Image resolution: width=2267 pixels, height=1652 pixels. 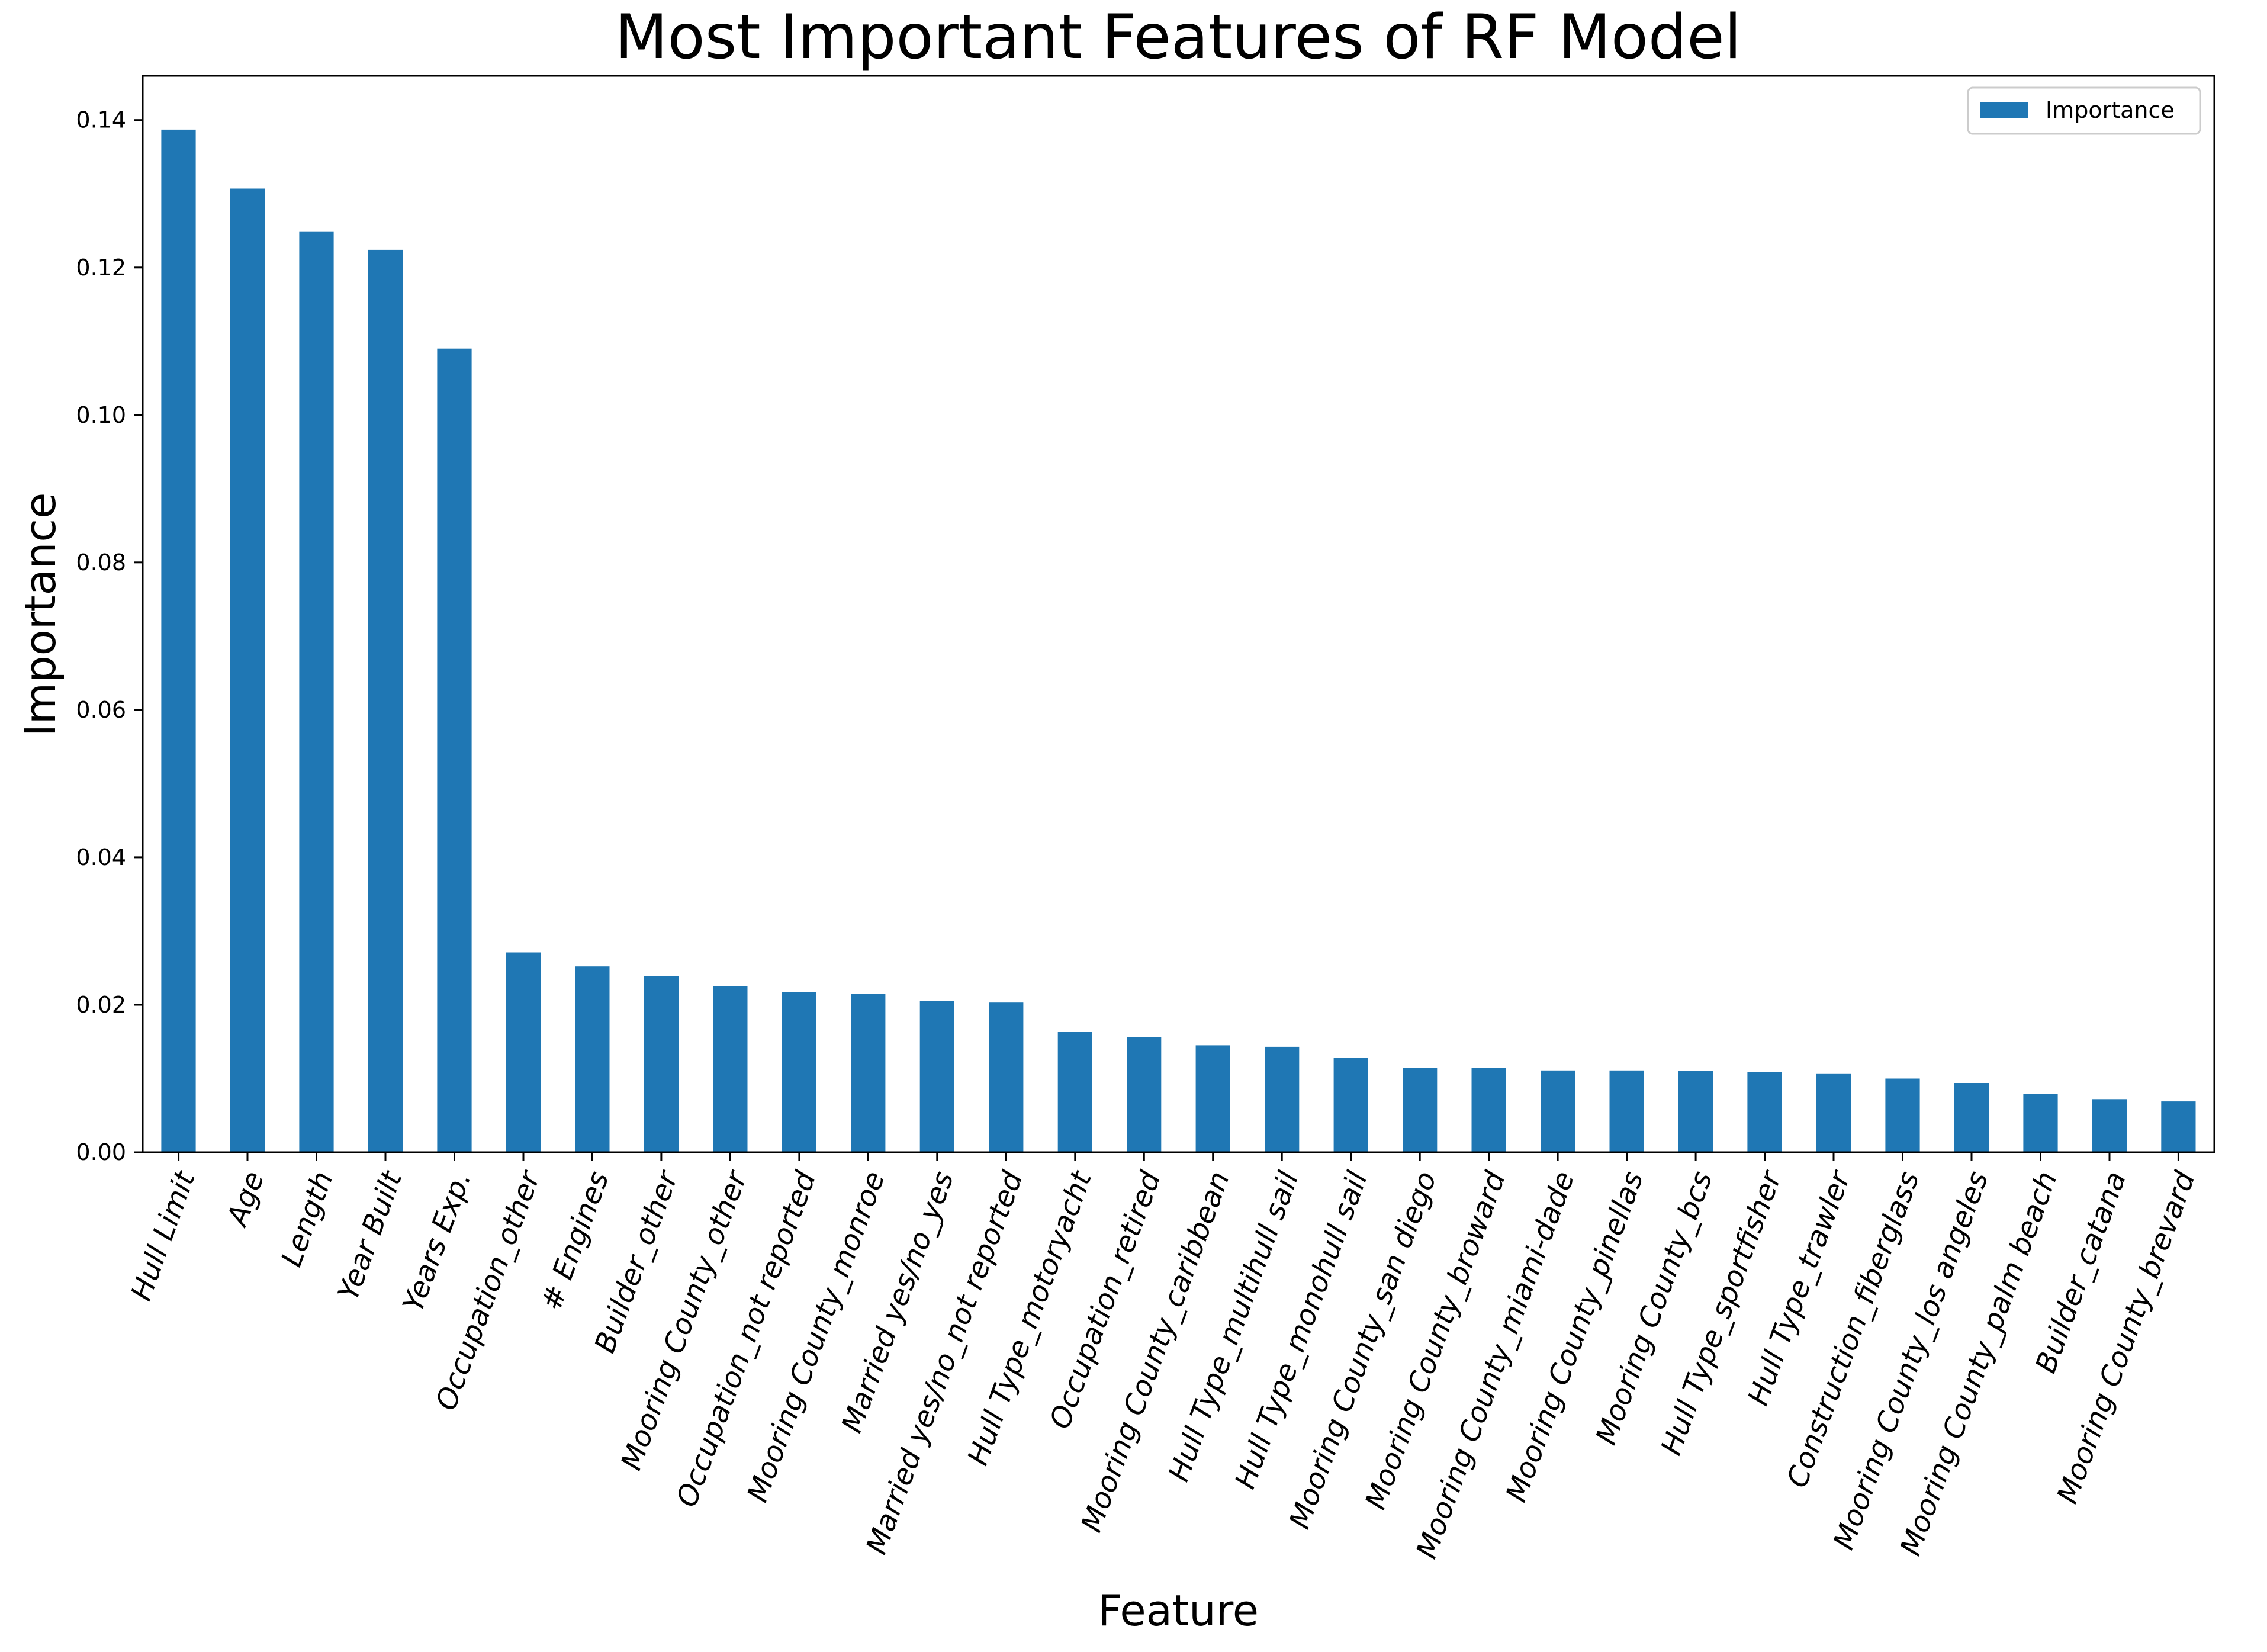 I want to click on y-tick-label: 0.00, so click(x=101, y=1152).